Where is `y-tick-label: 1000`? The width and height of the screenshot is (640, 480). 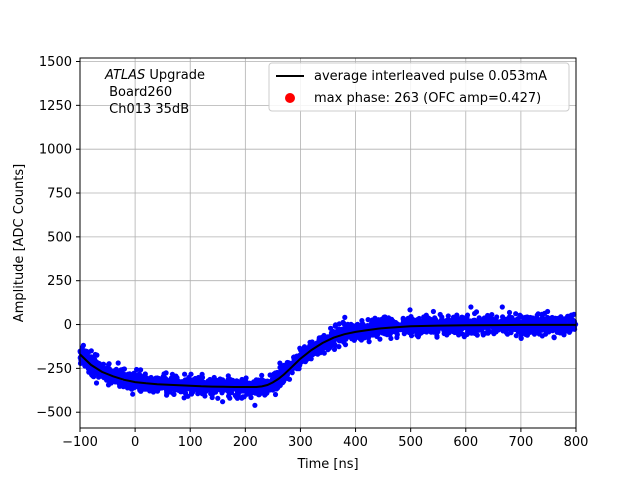 y-tick-label: 1000 is located at coordinates (55, 150).